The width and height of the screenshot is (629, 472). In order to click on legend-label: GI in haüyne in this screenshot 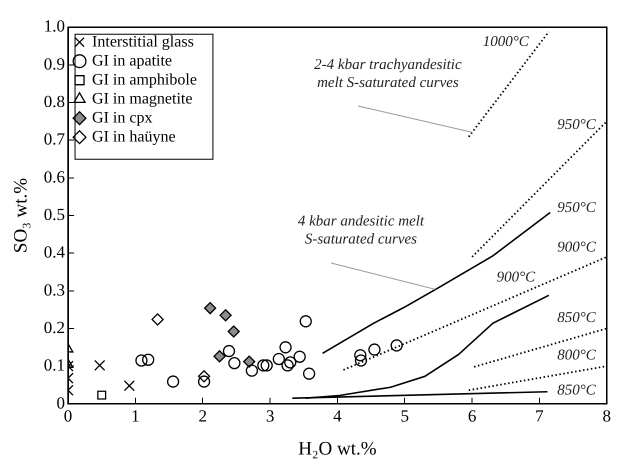, I will do `click(134, 137)`.